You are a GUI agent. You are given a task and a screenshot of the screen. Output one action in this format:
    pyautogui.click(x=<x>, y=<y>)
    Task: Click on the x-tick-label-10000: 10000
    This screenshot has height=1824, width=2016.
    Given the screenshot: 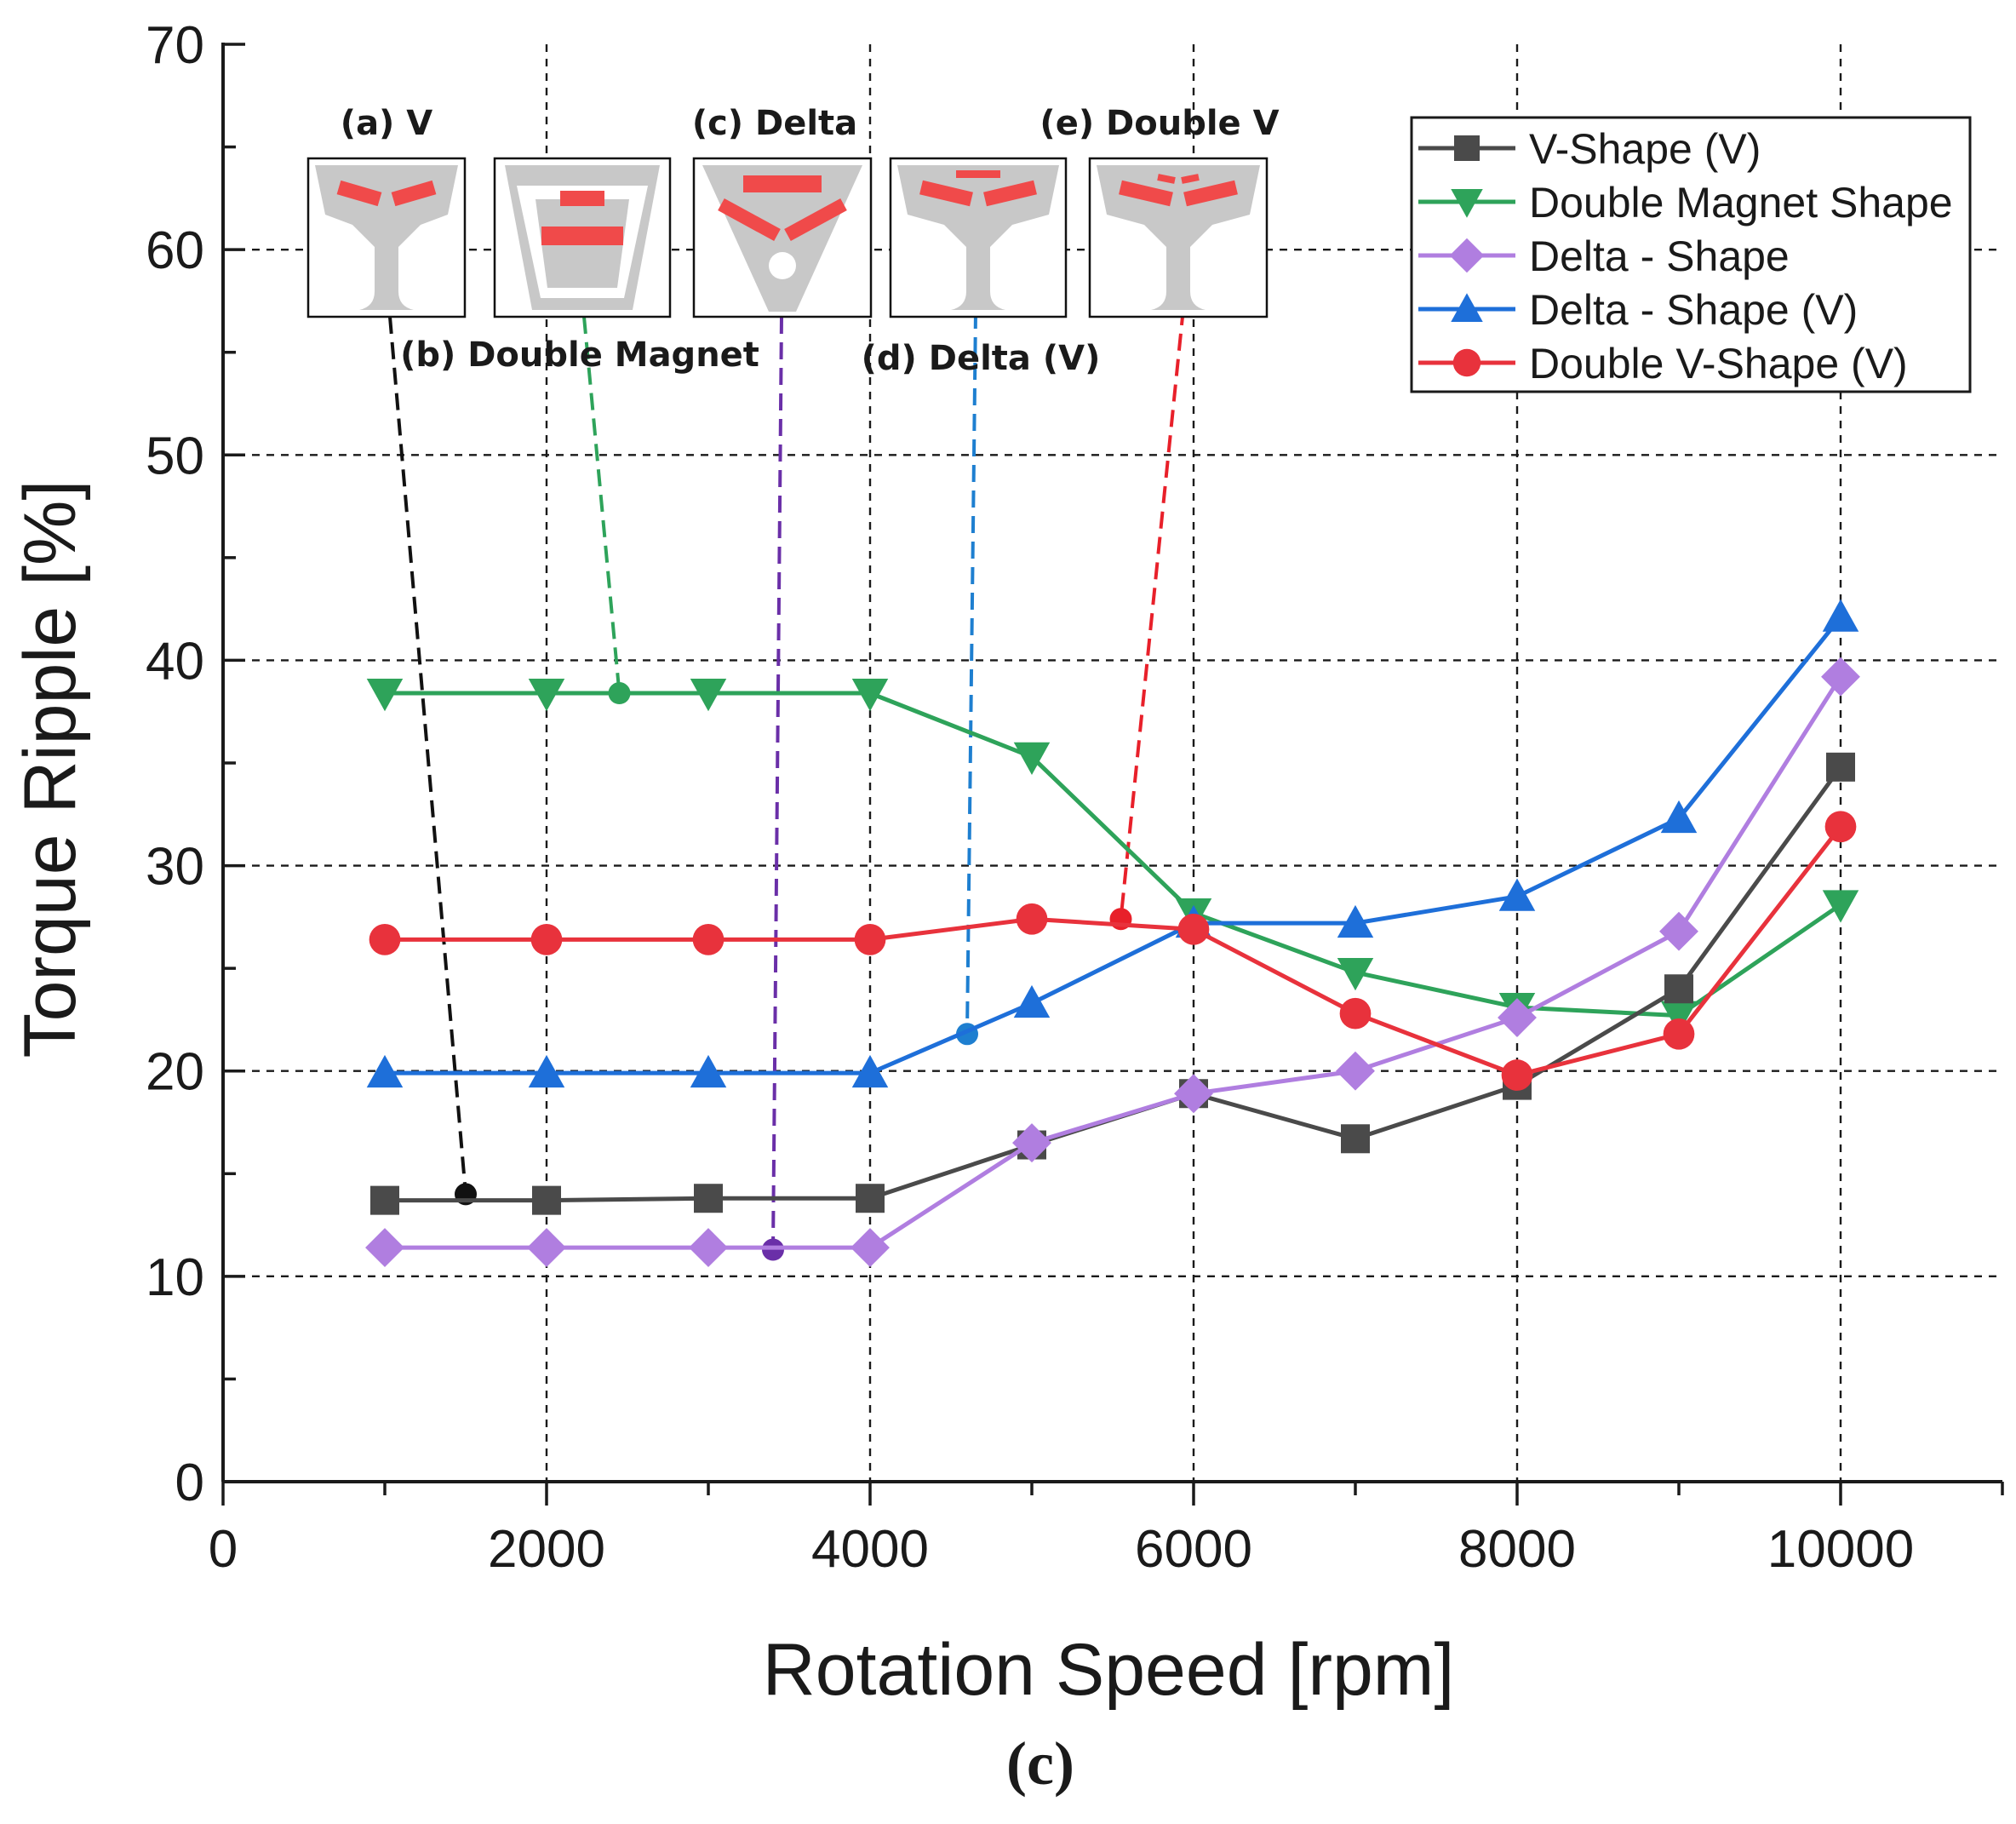 What is the action you would take?
    pyautogui.click(x=1841, y=1549)
    